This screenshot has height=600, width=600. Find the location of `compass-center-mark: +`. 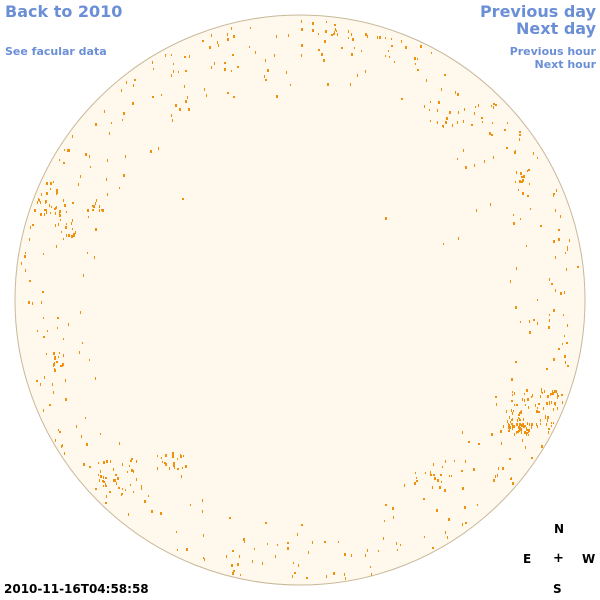

compass-center-mark: + is located at coordinates (558, 558).